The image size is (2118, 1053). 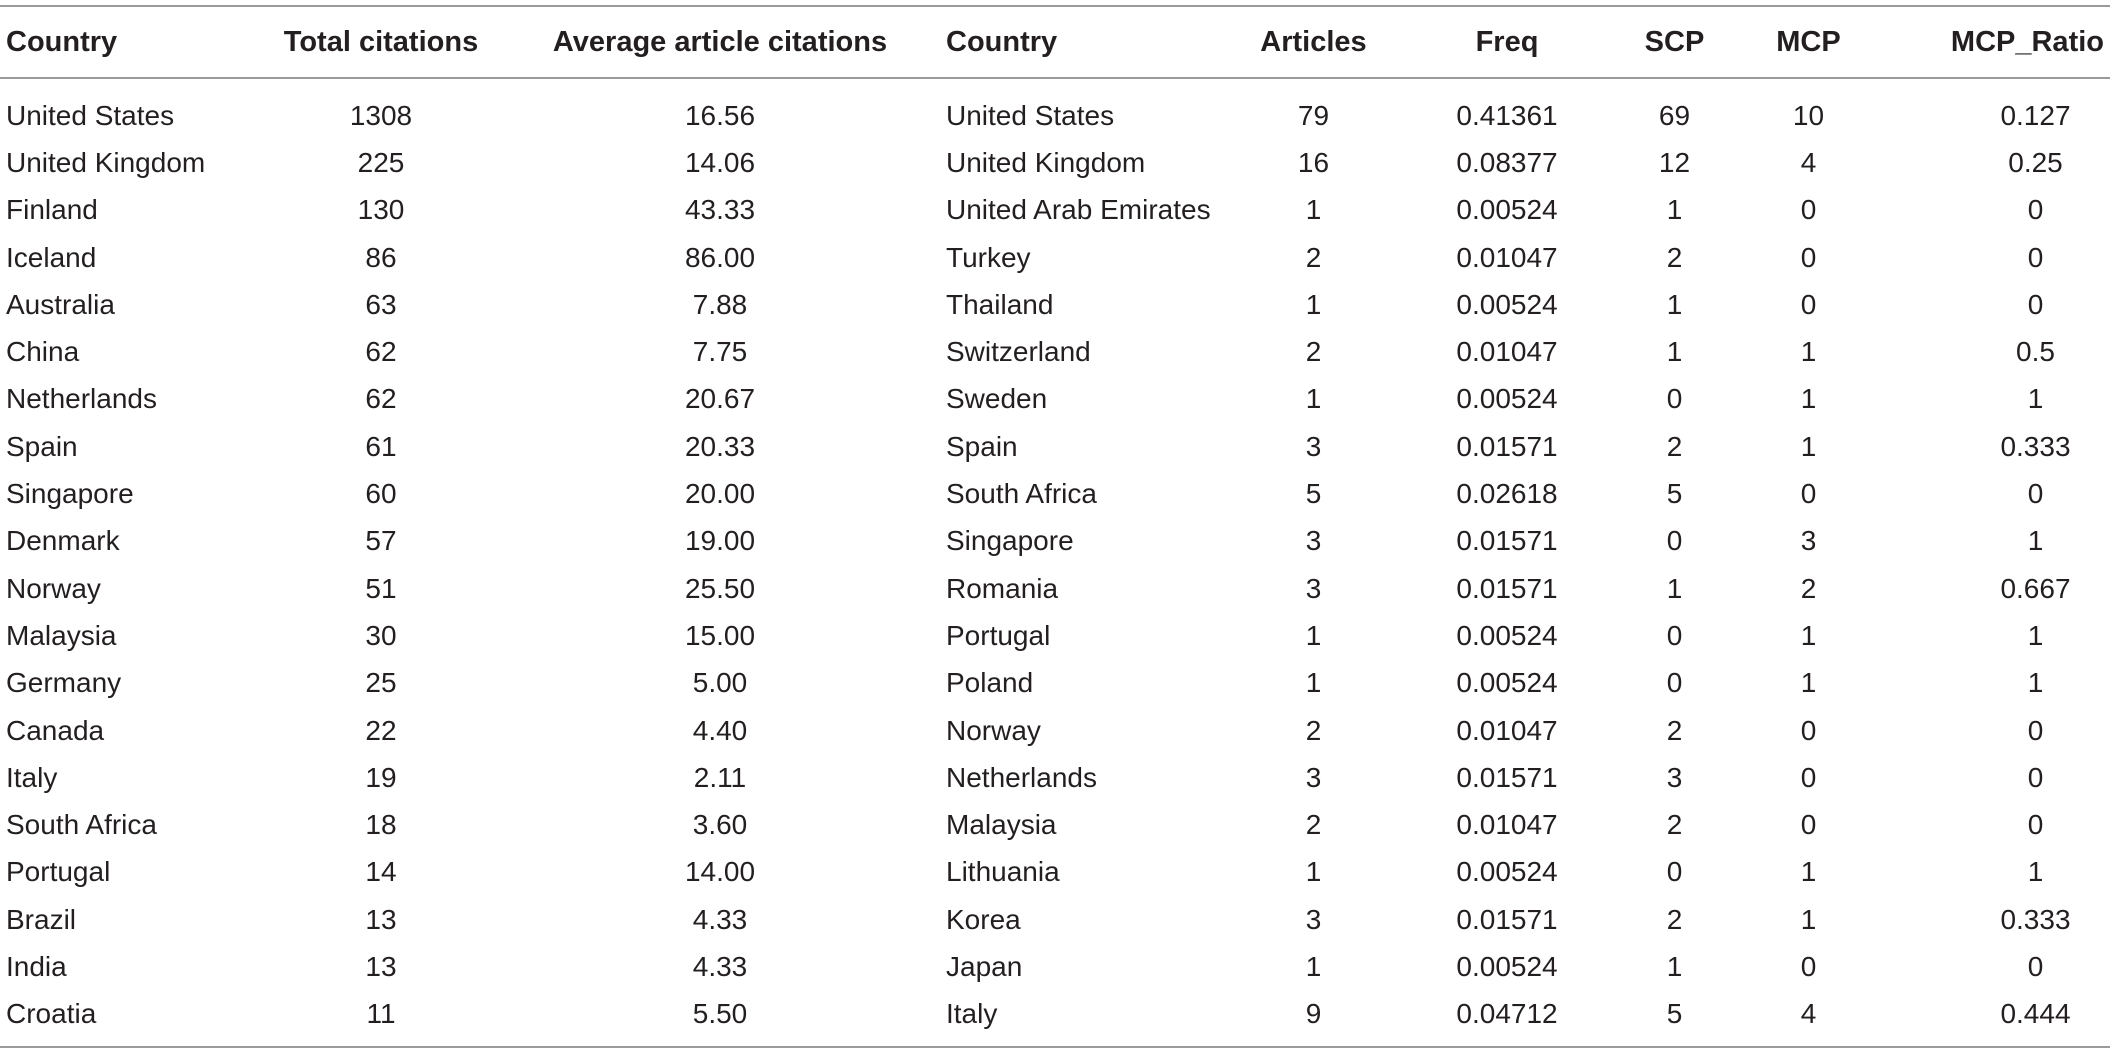 I want to click on header-articles: Articles, so click(x=1313, y=41).